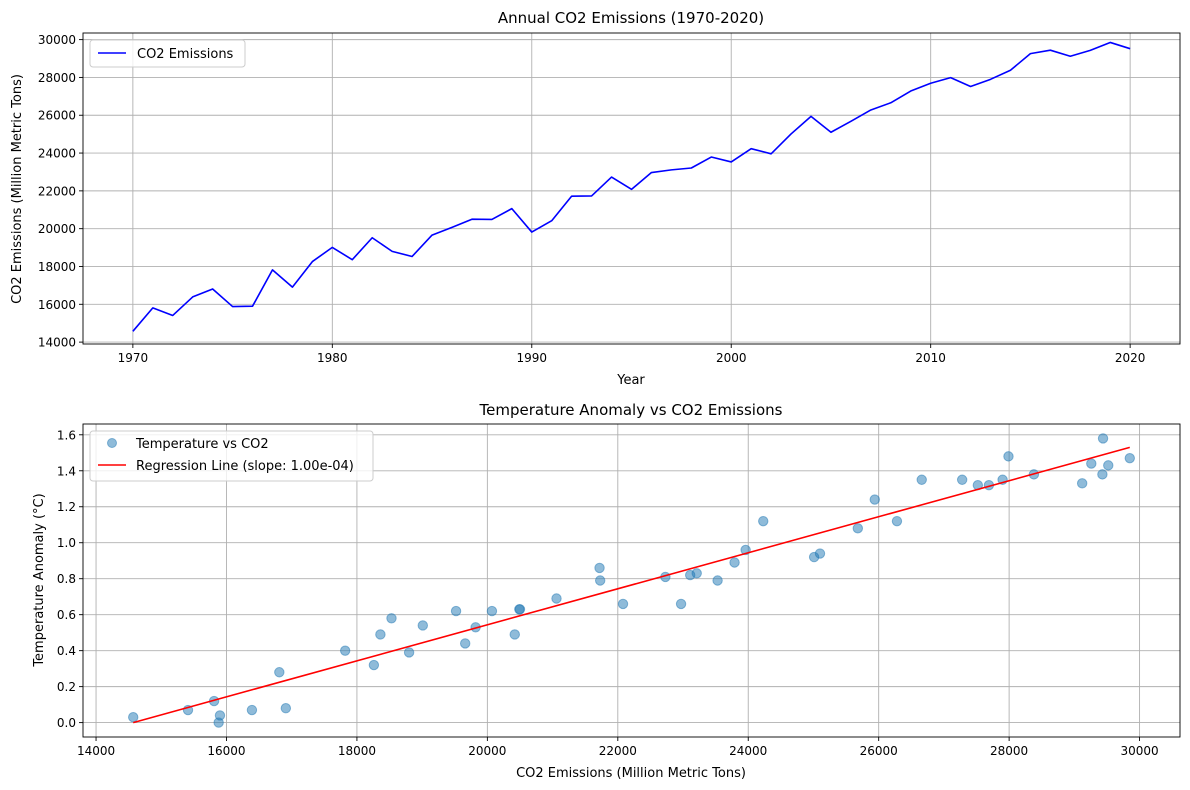 This screenshot has height=790, width=1190. Describe the element at coordinates (531, 358) in the screenshot. I see `chart1-x-tick-label: 1990` at that location.